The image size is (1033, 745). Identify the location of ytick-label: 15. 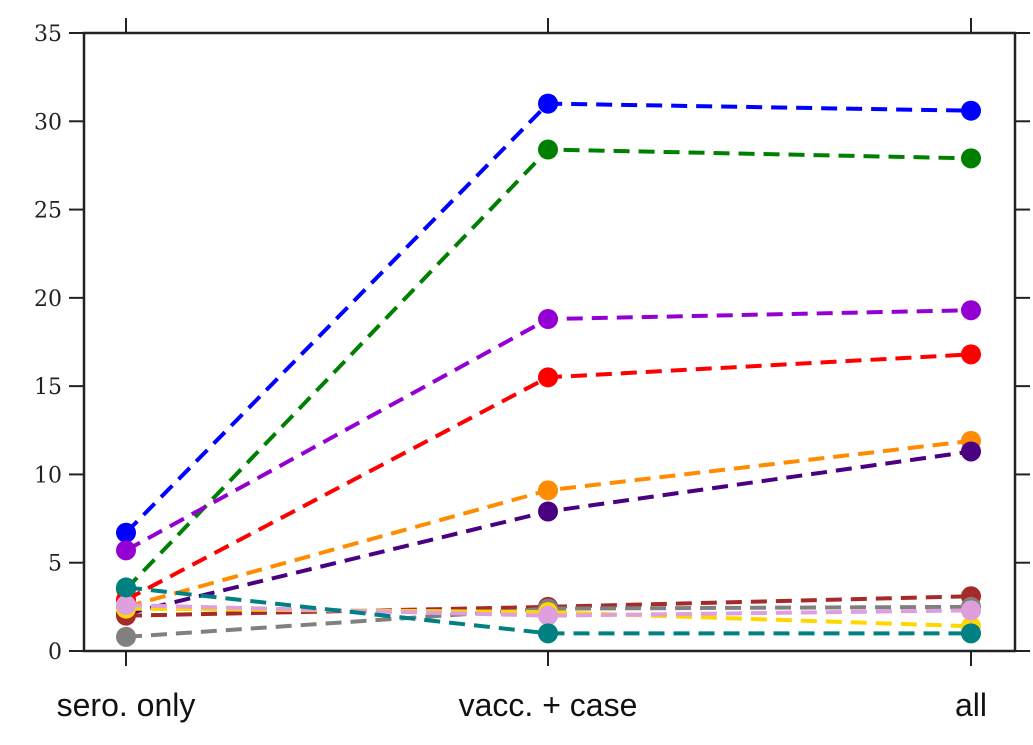
(48, 387).